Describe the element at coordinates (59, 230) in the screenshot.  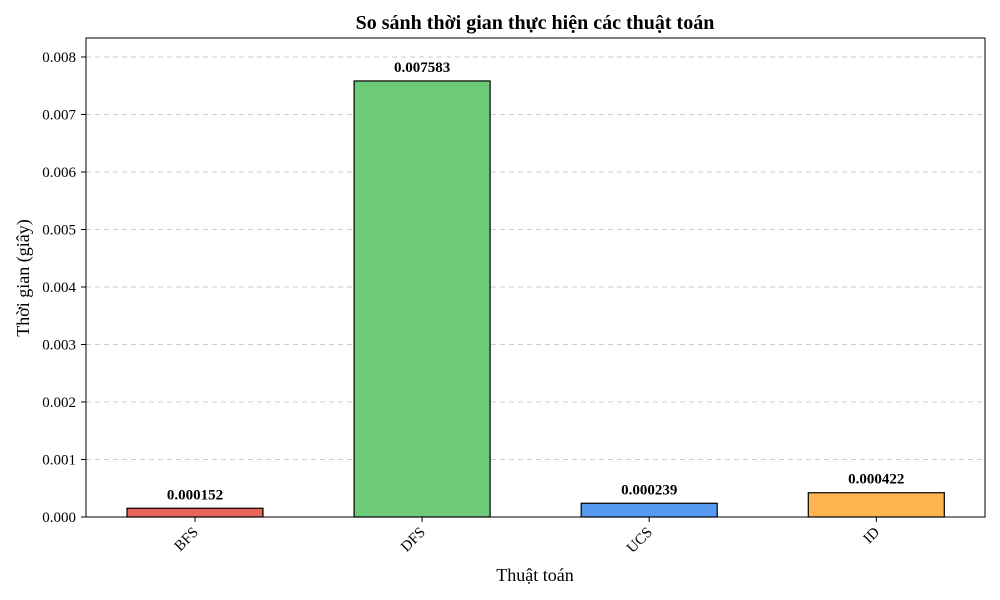
I see `y-tick-label: 0.005` at that location.